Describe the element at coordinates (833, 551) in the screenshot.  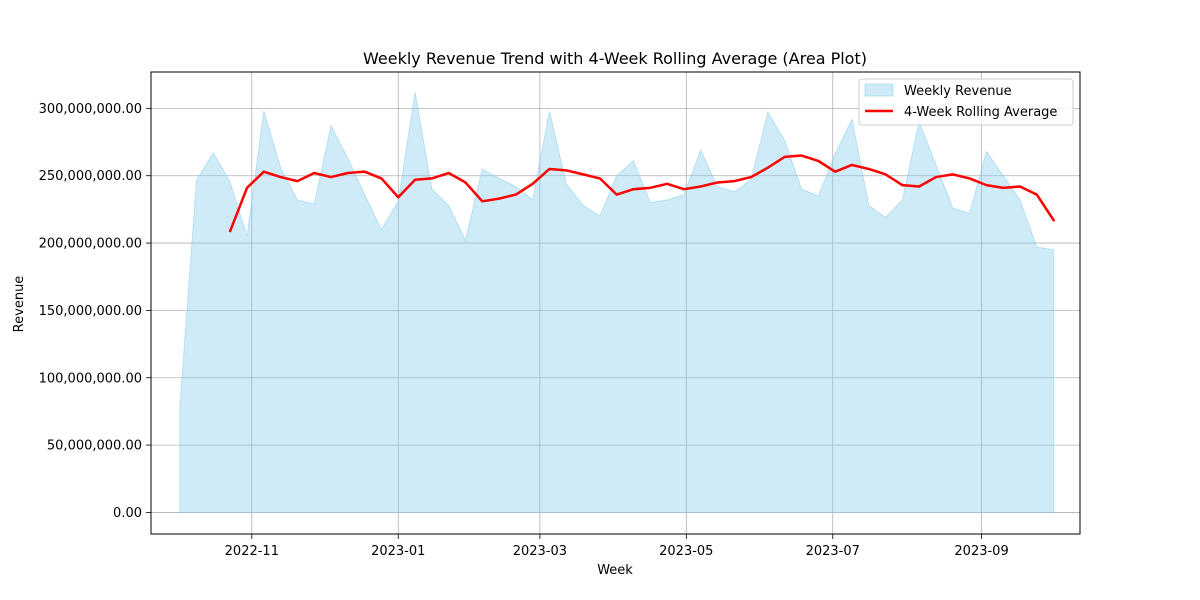
I see `x-tick-label: 2023-07` at that location.